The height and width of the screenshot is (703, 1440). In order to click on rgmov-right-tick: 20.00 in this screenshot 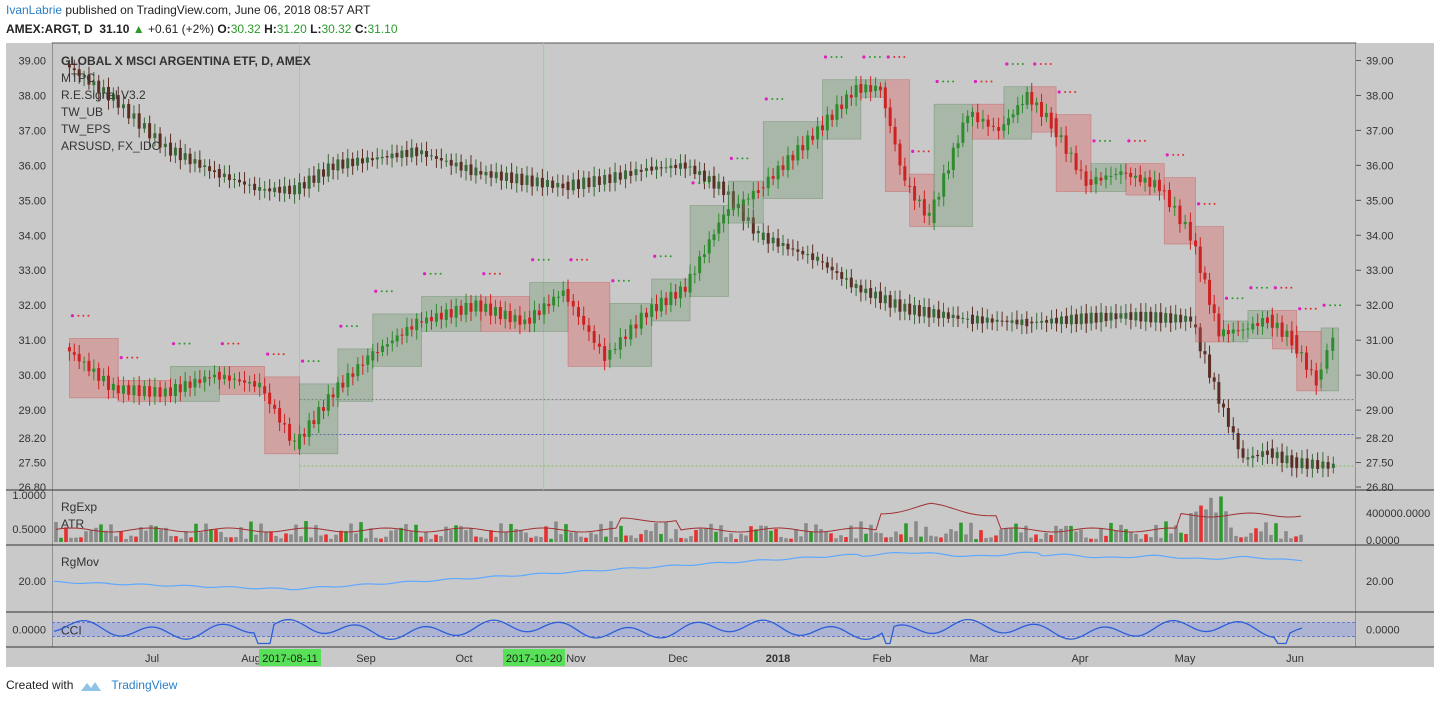, I will do `click(1380, 582)`.